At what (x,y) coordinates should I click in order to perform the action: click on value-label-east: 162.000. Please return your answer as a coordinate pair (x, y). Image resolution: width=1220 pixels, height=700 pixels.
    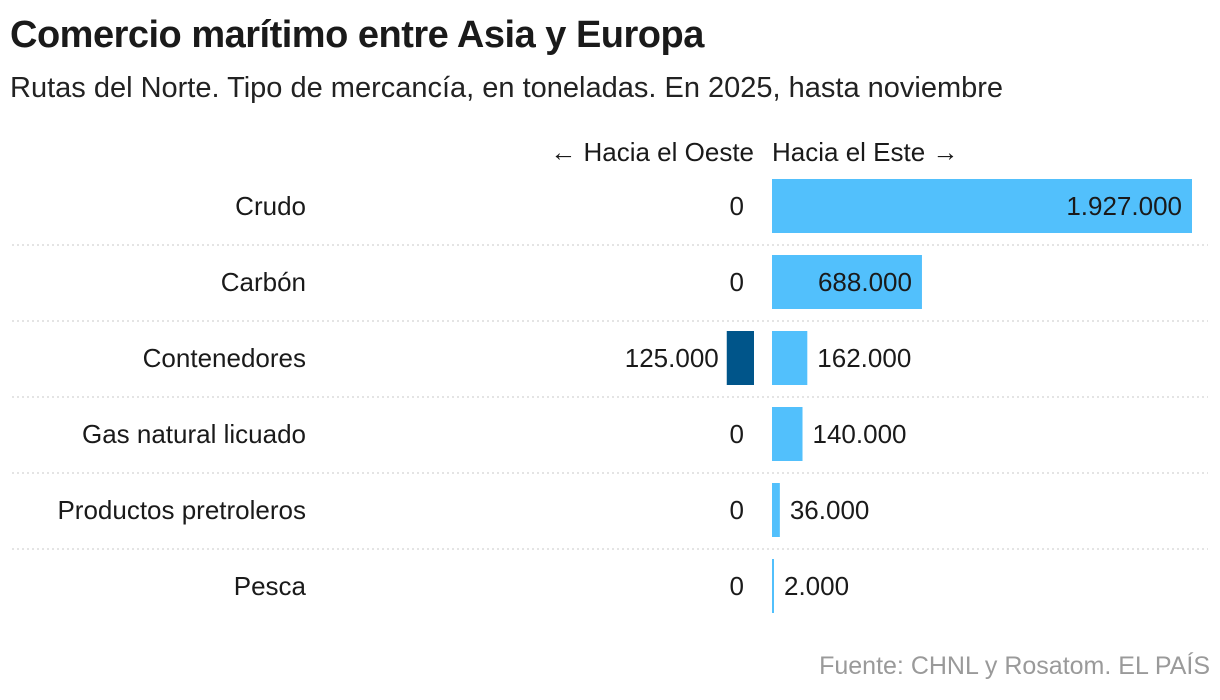
    Looking at the image, I should click on (864, 358).